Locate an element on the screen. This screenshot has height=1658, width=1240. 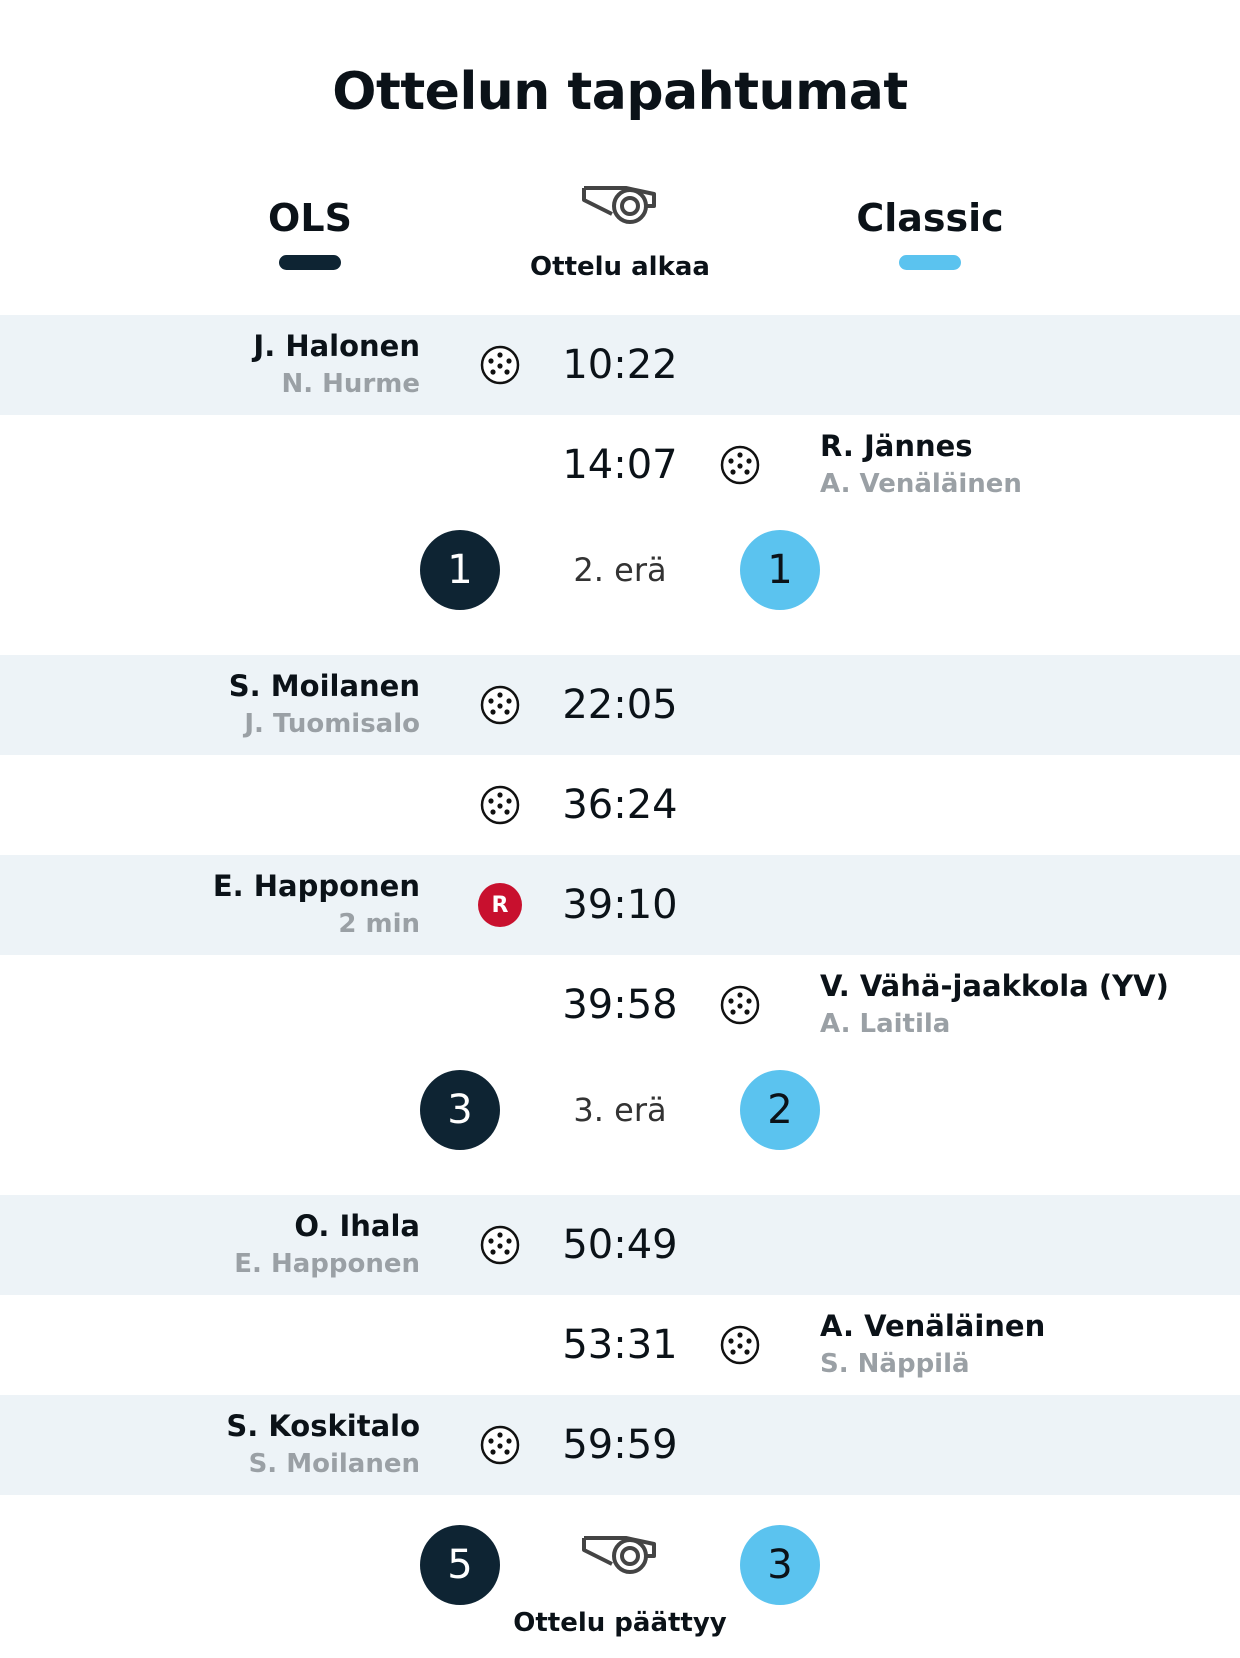
event-row: 53:31 A. Venäläinen S. Näppilä is located at coordinates (620, 1345).